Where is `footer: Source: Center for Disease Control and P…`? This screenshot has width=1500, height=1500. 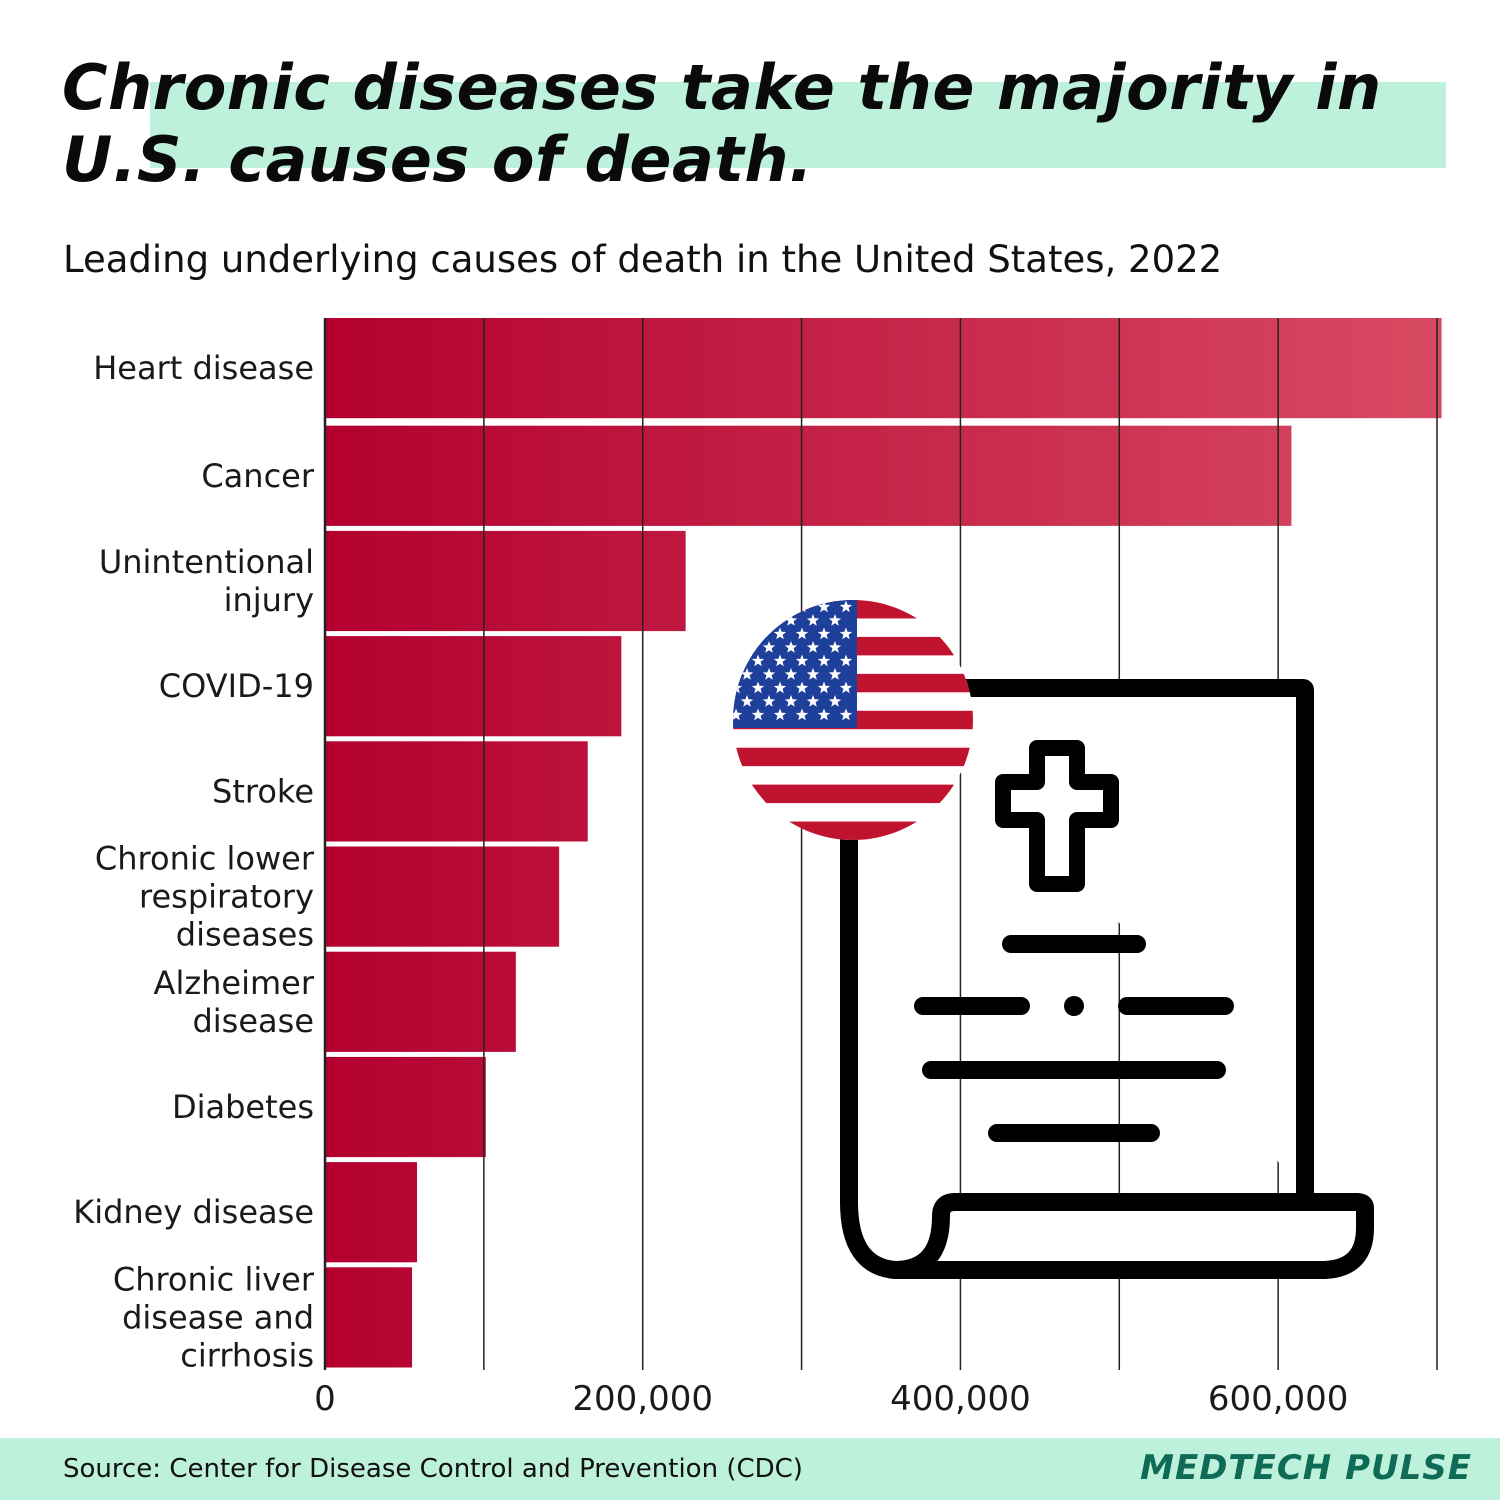
footer: Source: Center for Disease Control and P… is located at coordinates (750, 1469).